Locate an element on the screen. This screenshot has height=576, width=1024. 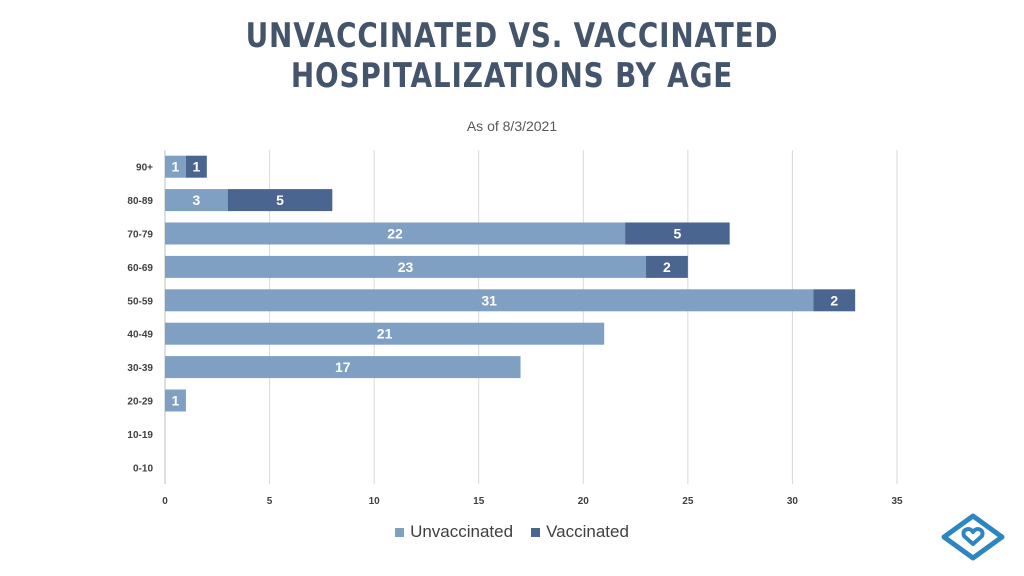
legend-item-unvaccinated: Unvaccinated is located at coordinates (454, 532).